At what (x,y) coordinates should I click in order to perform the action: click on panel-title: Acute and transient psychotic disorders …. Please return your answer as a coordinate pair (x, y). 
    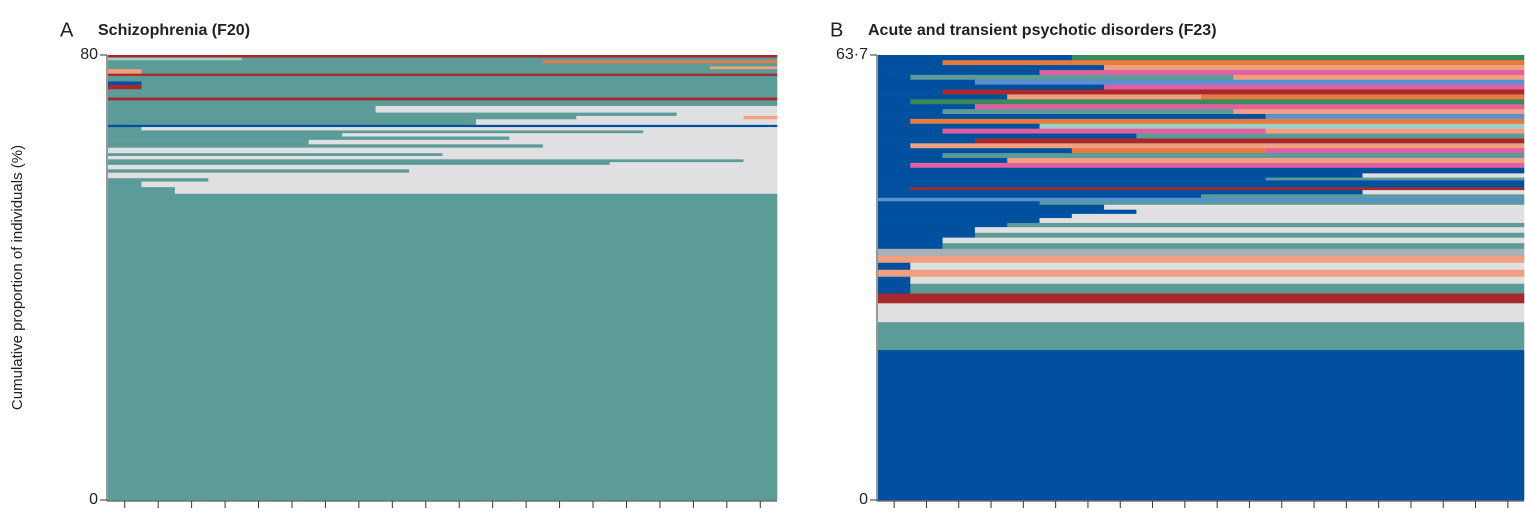
    Looking at the image, I should click on (1042, 30).